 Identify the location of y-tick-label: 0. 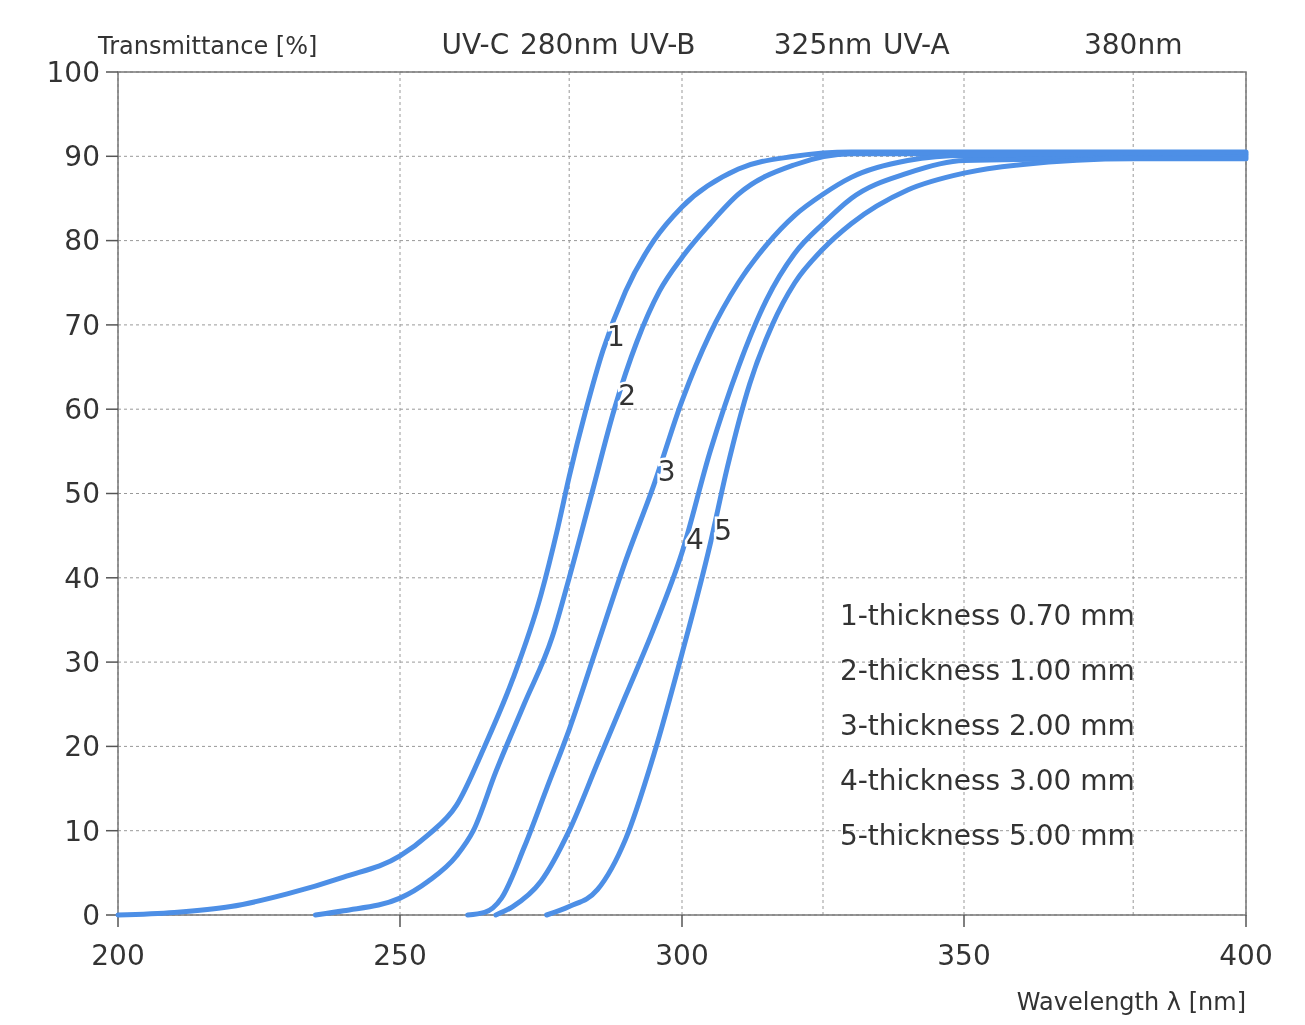
(91, 915).